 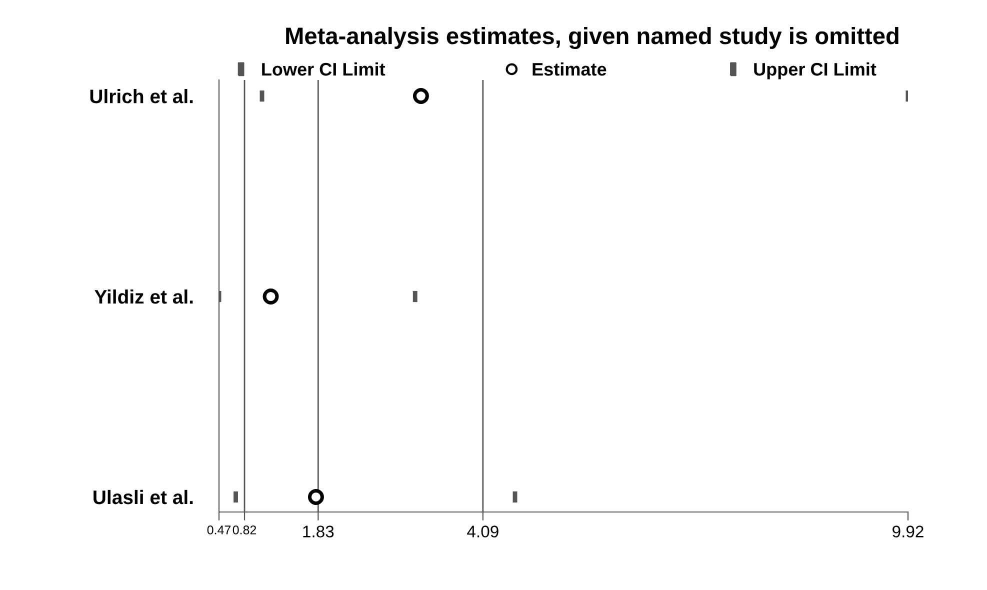 What do you see at coordinates (141, 96) in the screenshot?
I see `y-tick-label: Ulrich et al.` at bounding box center [141, 96].